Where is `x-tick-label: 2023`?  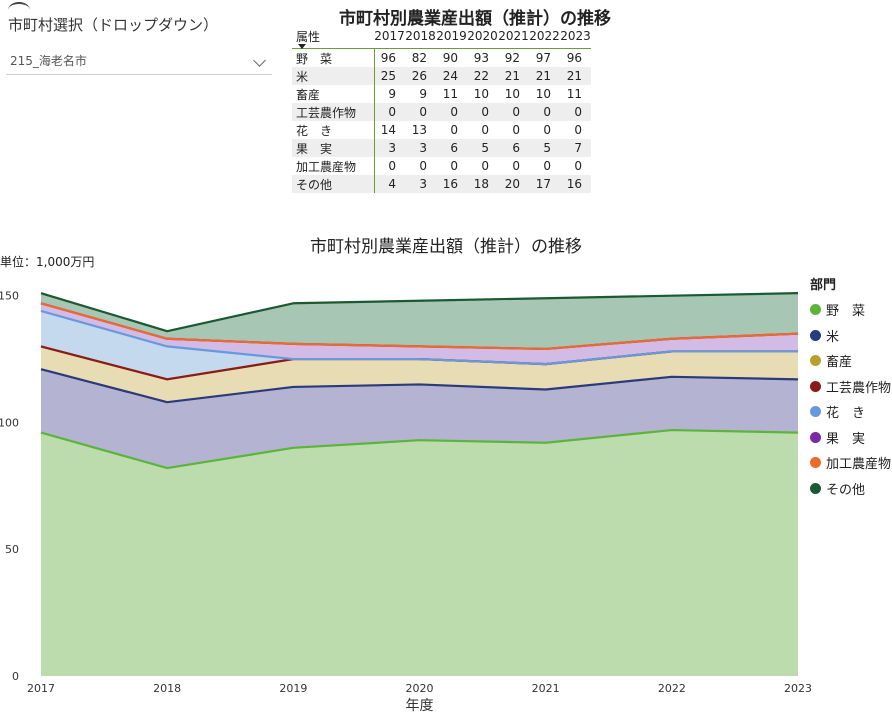 x-tick-label: 2023 is located at coordinates (798, 688).